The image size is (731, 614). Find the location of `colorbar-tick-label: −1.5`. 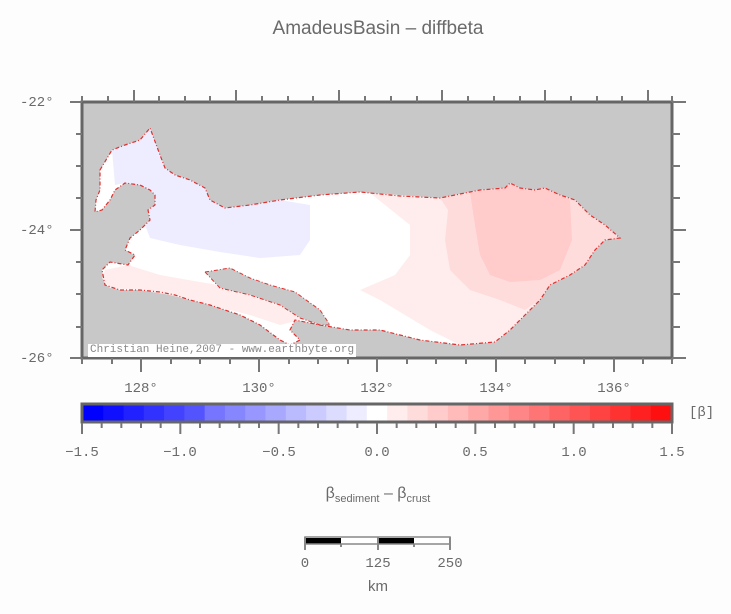

colorbar-tick-label: −1.5 is located at coordinates (82, 453).